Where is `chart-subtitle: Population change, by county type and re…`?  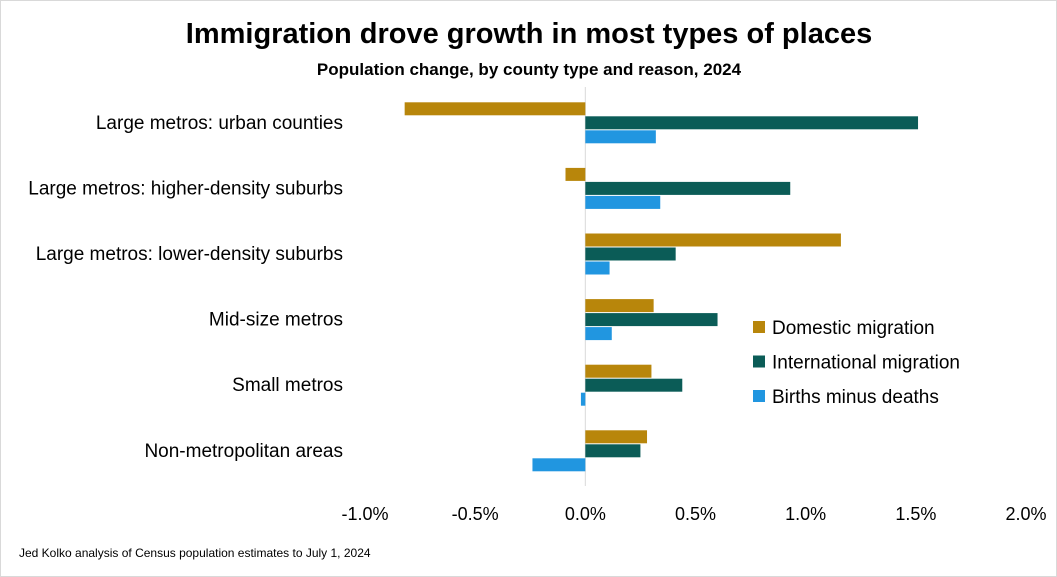 chart-subtitle: Population change, by county type and re… is located at coordinates (529, 69).